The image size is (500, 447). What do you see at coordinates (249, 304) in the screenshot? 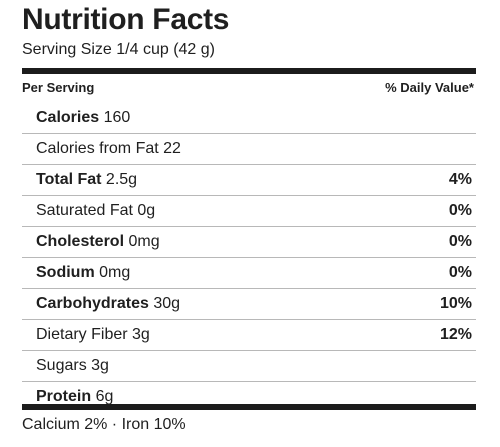
I see `nutrient-row-carbohydrates: Carbohydrates 30g 10%` at bounding box center [249, 304].